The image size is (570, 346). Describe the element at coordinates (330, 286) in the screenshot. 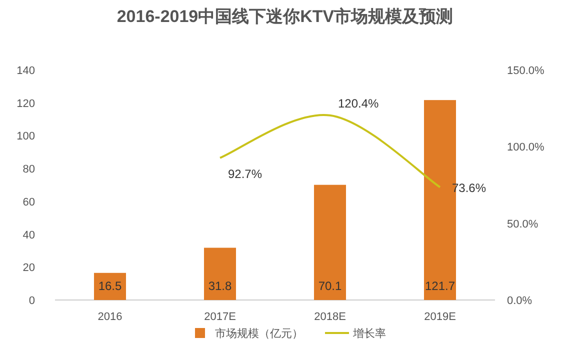

I see `data-label: 70.1` at that location.